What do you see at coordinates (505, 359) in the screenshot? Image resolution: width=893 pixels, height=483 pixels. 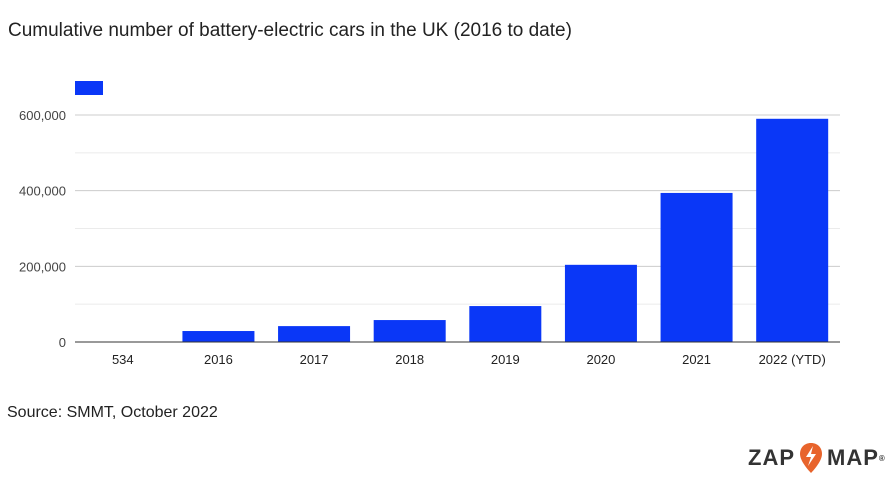 I see `x-tick-label: 2019` at bounding box center [505, 359].